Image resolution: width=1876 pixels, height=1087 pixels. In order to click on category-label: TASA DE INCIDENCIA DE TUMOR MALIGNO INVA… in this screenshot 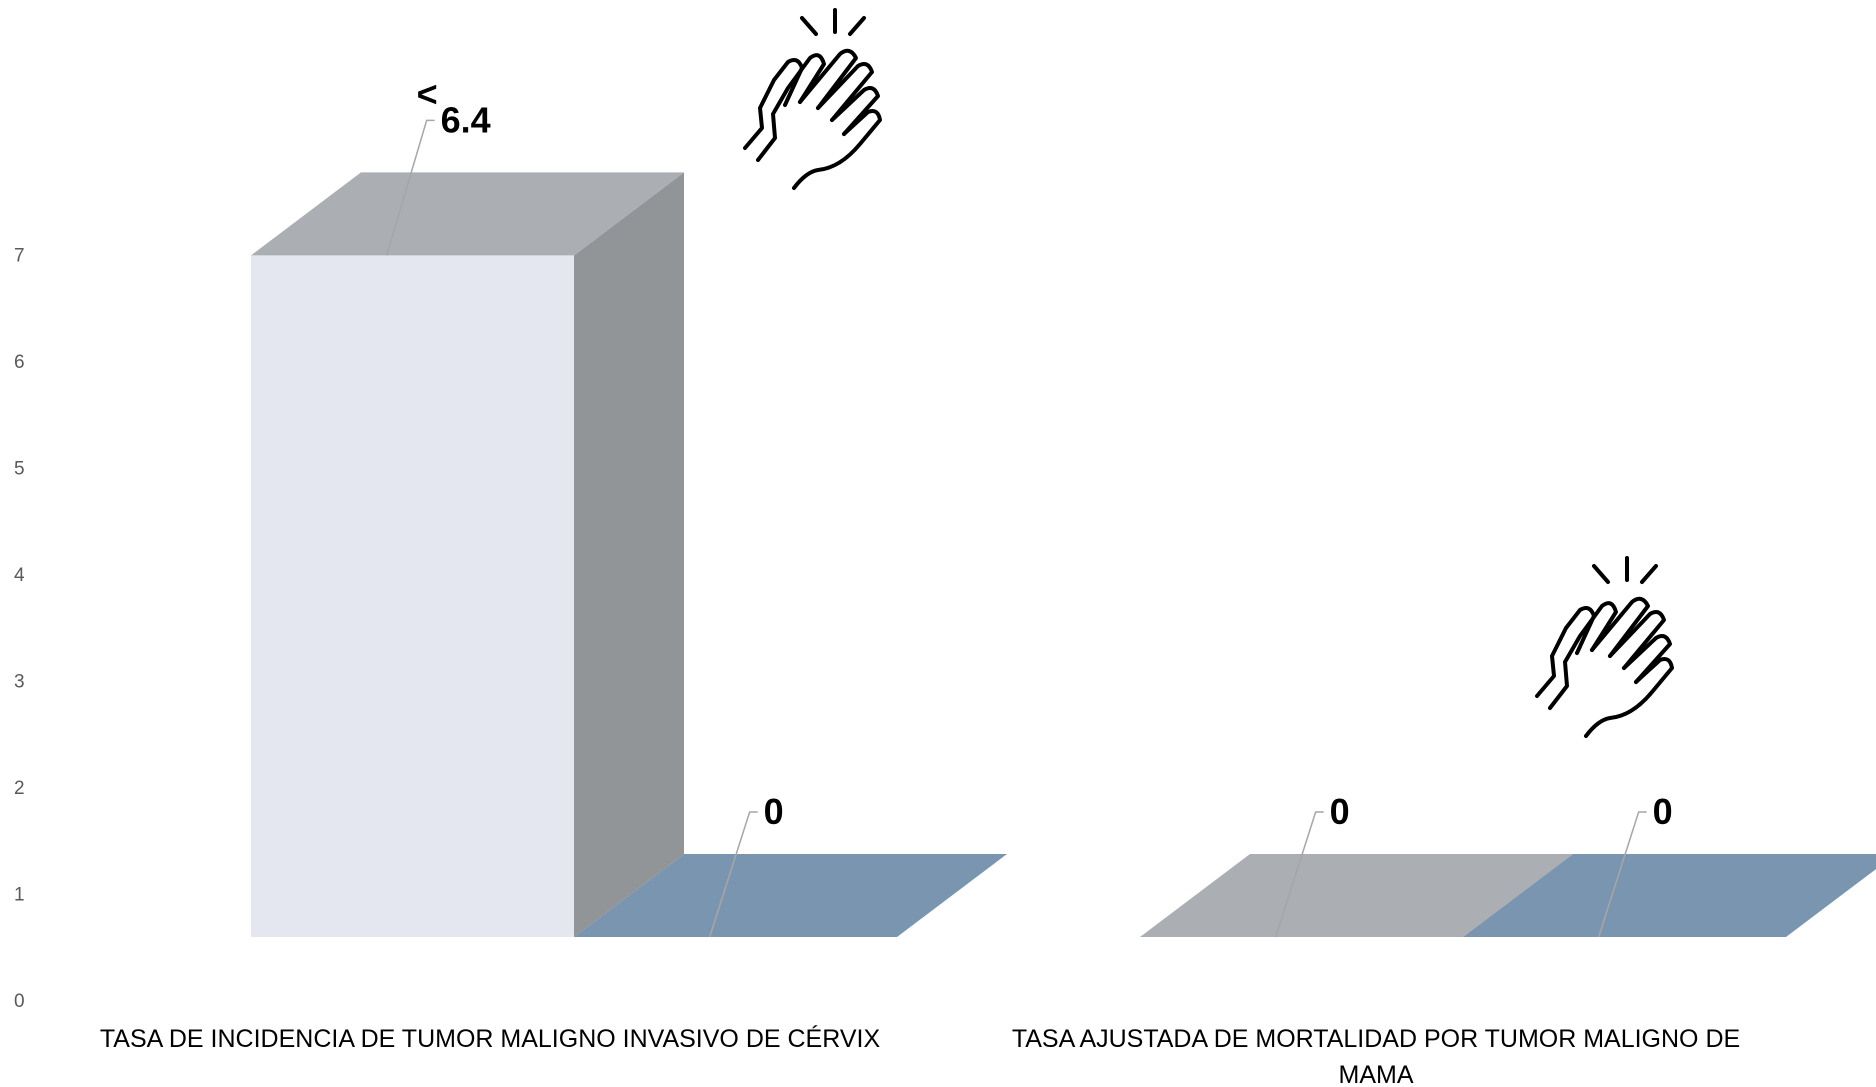, I will do `click(490, 1038)`.